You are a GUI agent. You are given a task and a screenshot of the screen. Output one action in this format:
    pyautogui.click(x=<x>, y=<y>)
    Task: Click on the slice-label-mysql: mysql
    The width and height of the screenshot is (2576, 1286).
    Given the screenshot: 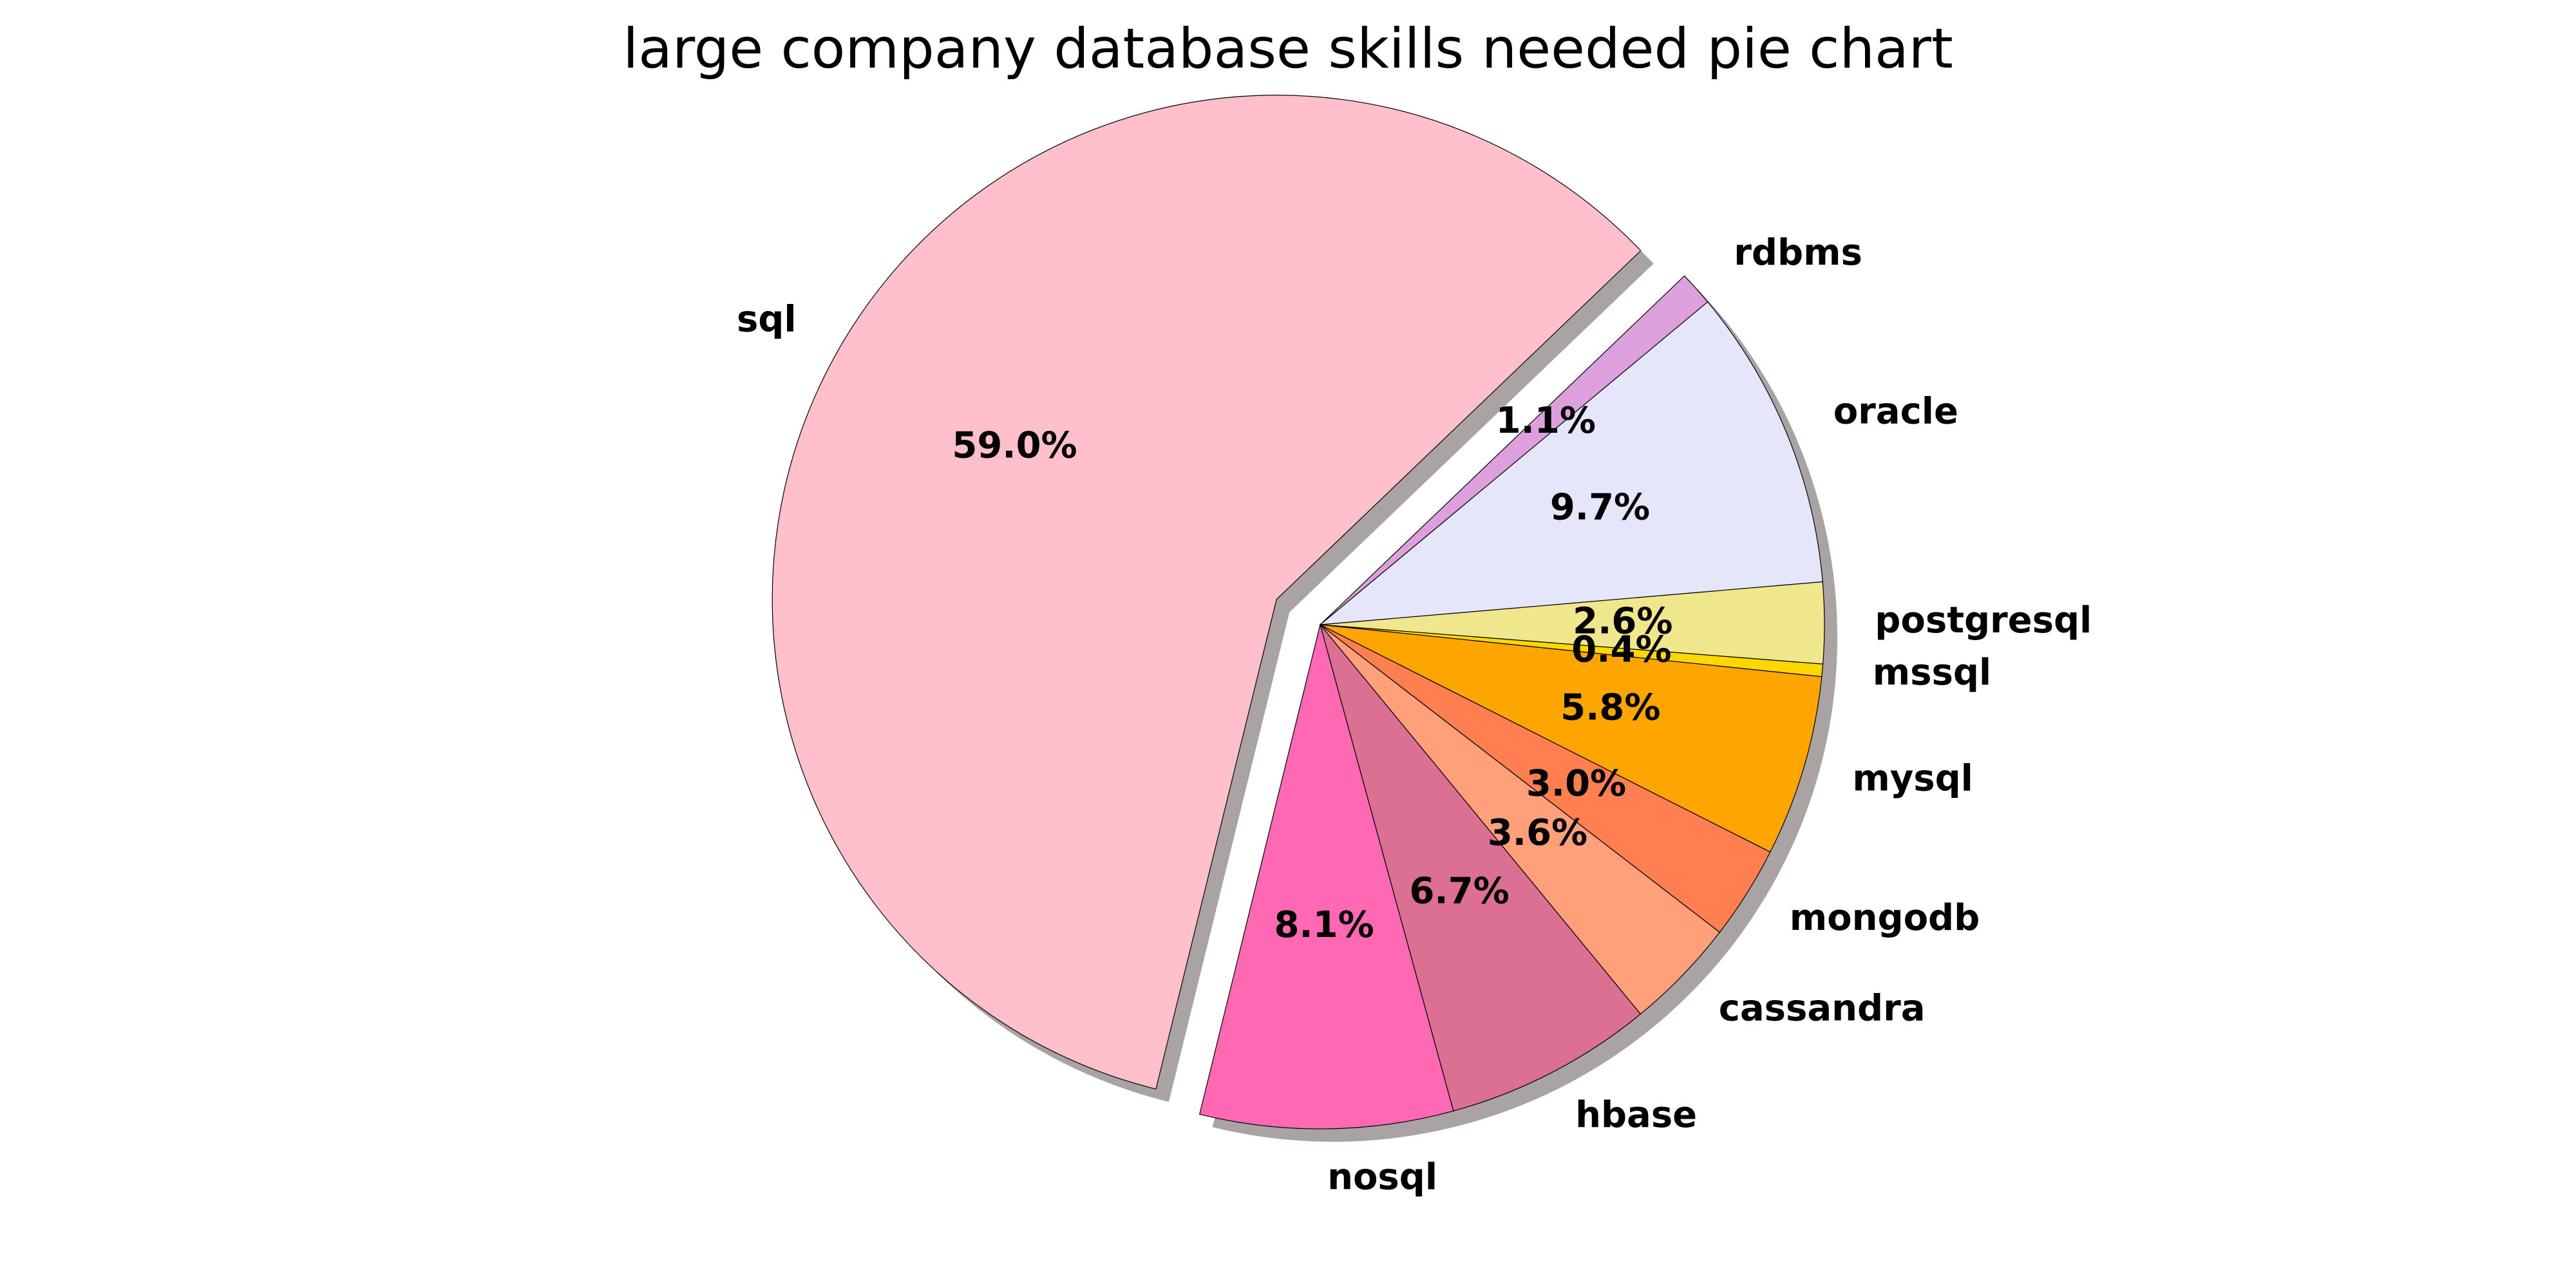 What is the action you would take?
    pyautogui.click(x=1913, y=779)
    